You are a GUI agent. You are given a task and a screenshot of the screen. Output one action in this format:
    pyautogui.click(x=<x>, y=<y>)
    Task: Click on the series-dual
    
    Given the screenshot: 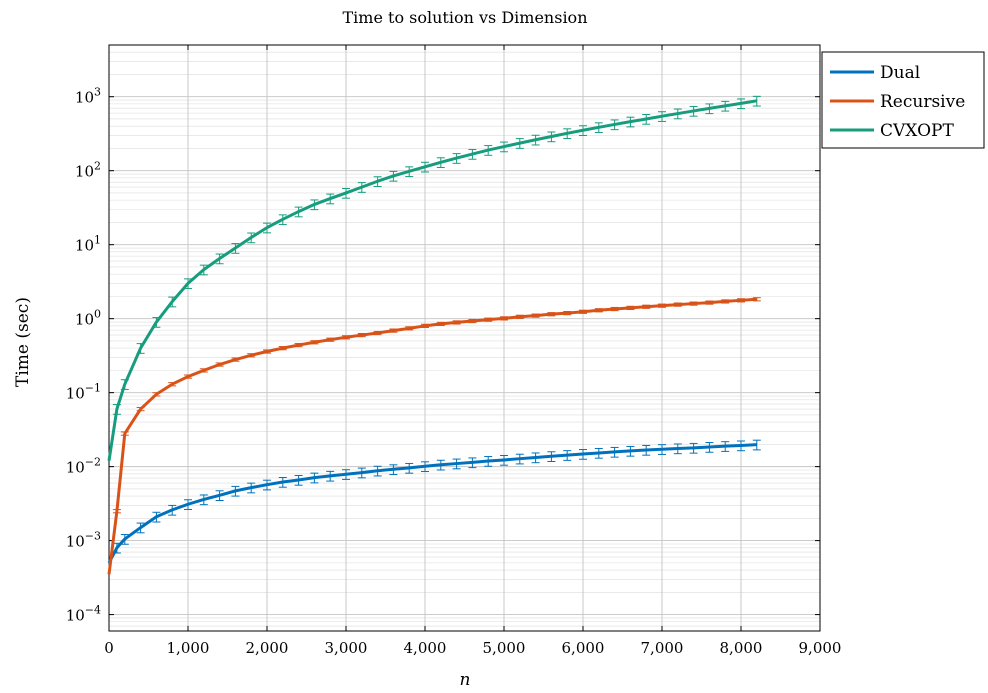 What is the action you would take?
    pyautogui.click(x=434, y=501)
    